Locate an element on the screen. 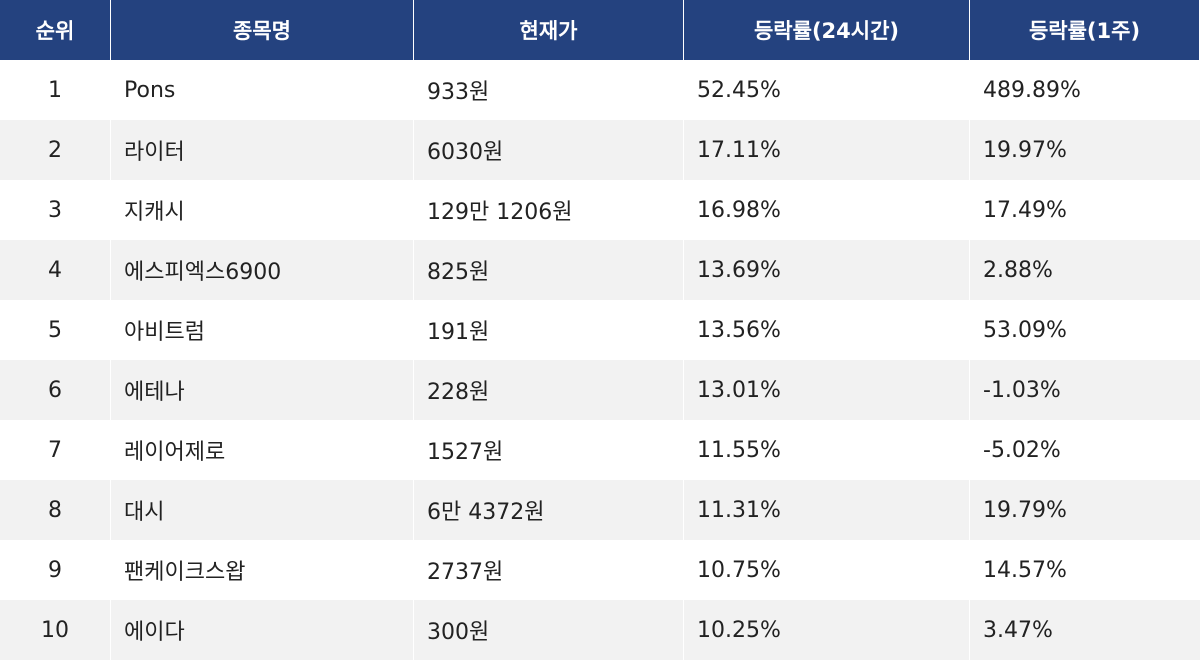 The image size is (1200, 661). cell-price: 228원 is located at coordinates (549, 390).